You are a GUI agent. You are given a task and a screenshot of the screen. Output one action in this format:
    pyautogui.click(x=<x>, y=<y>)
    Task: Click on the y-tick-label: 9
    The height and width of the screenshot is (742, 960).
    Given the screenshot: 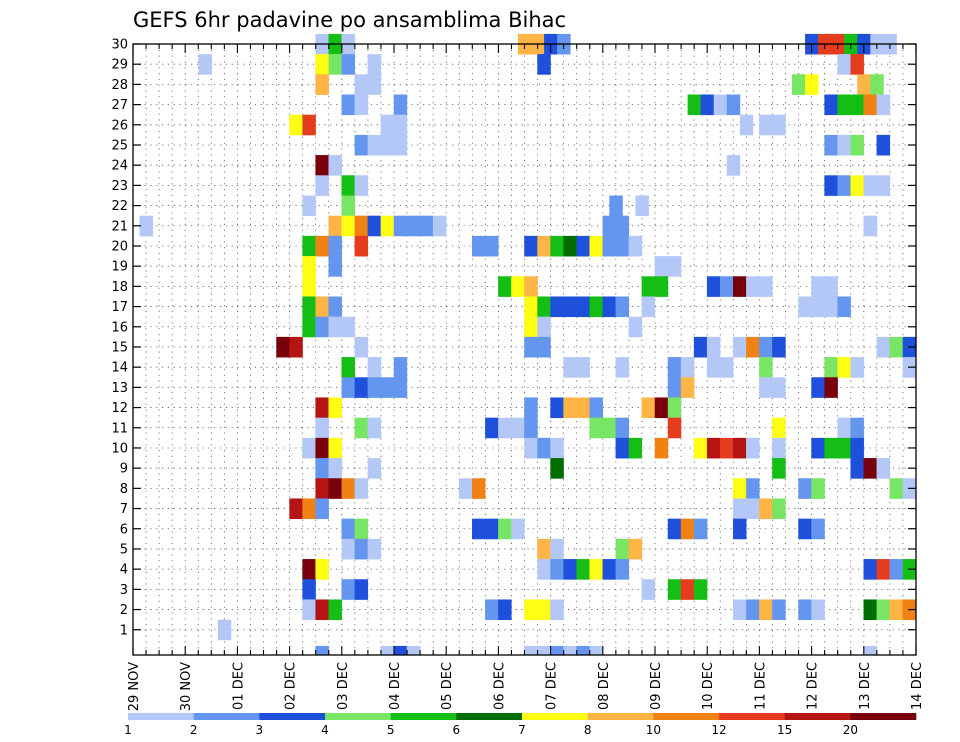 What is the action you would take?
    pyautogui.click(x=124, y=469)
    